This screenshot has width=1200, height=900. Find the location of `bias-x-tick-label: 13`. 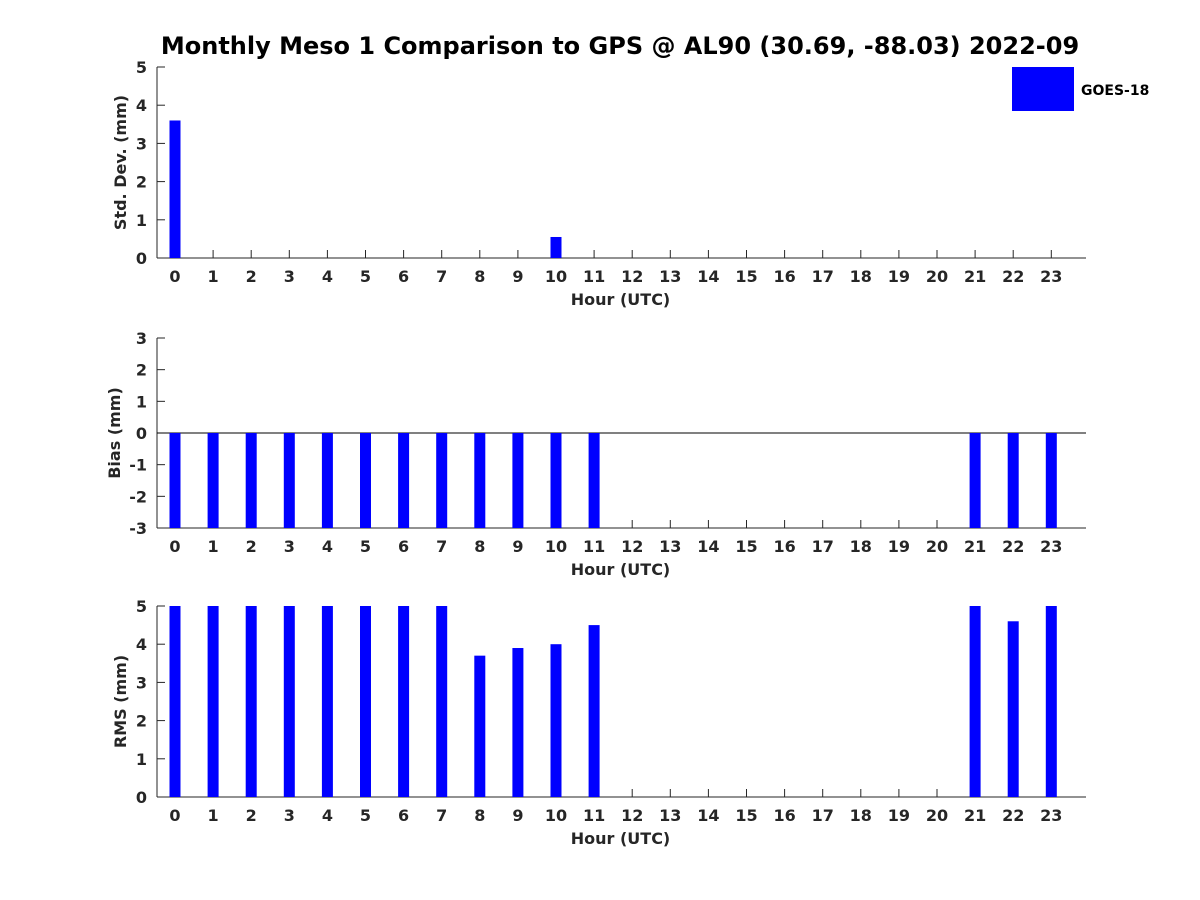

bias-x-tick-label: 13 is located at coordinates (670, 546).